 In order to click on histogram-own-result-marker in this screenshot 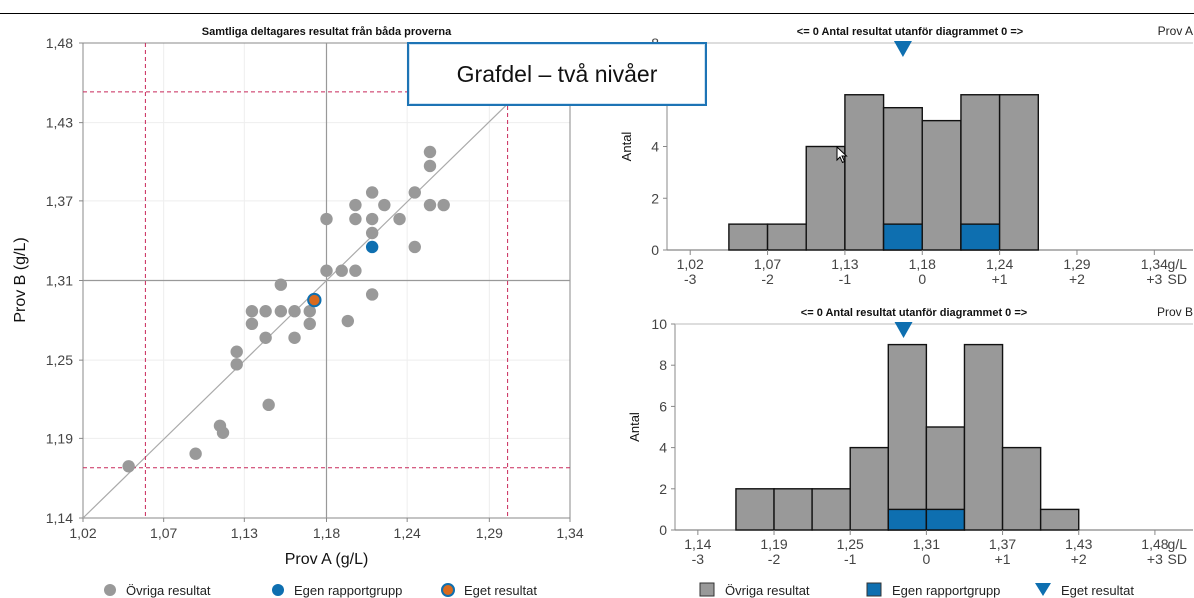, I will do `click(903, 330)`.